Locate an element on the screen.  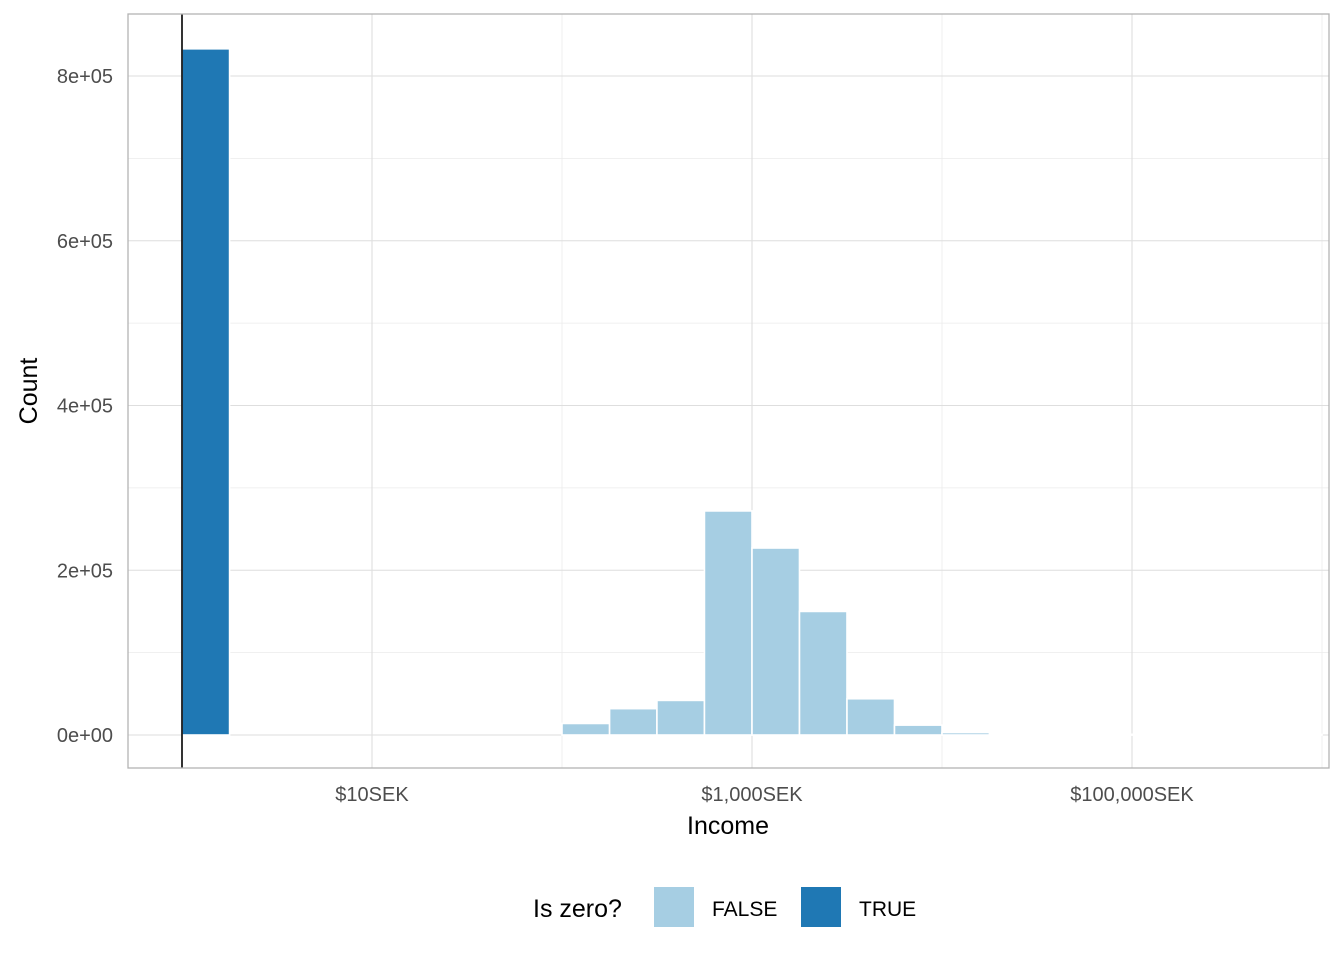
y-tick-label: 0e+00 is located at coordinates (85, 736).